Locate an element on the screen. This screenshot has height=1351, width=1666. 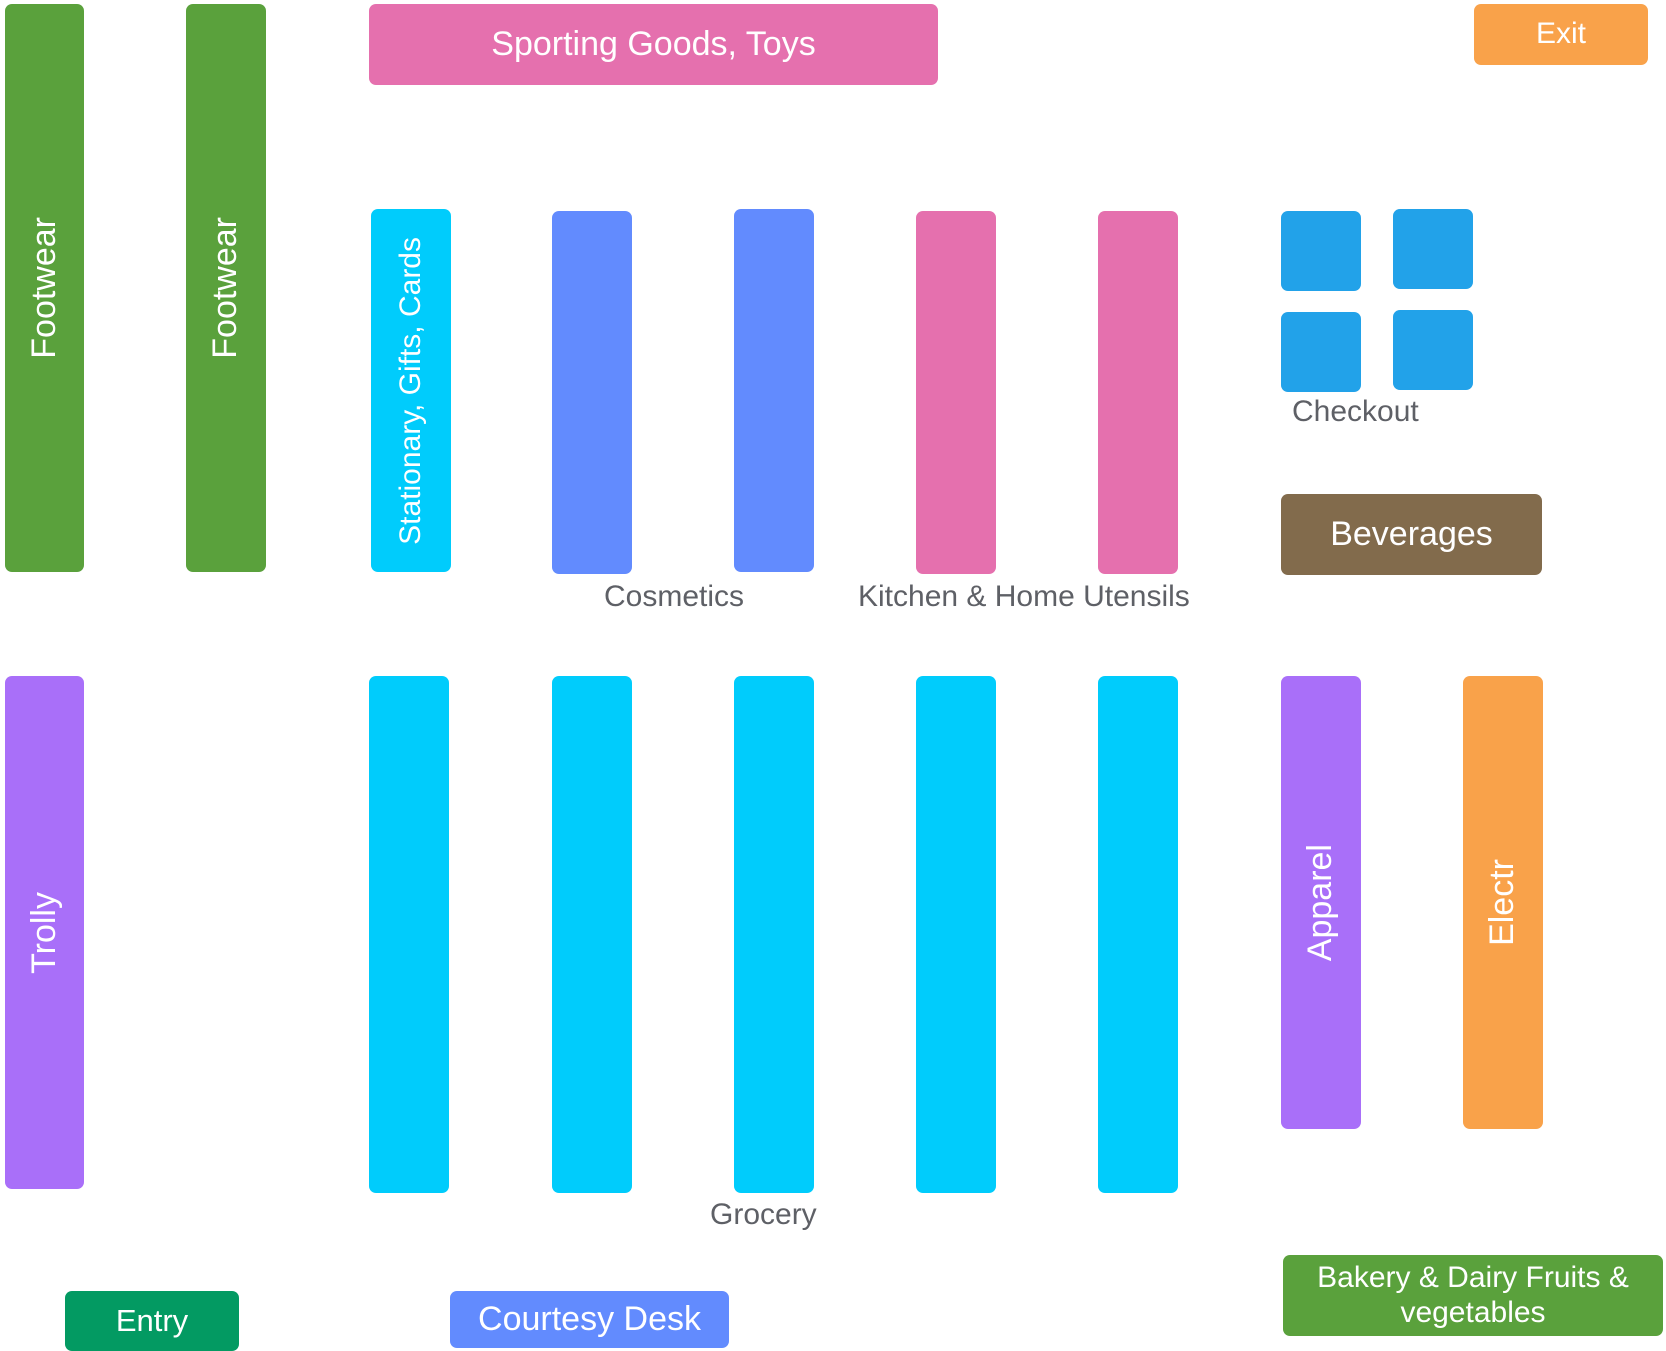
electronics-label: Electr is located at coordinates (1502, 902).